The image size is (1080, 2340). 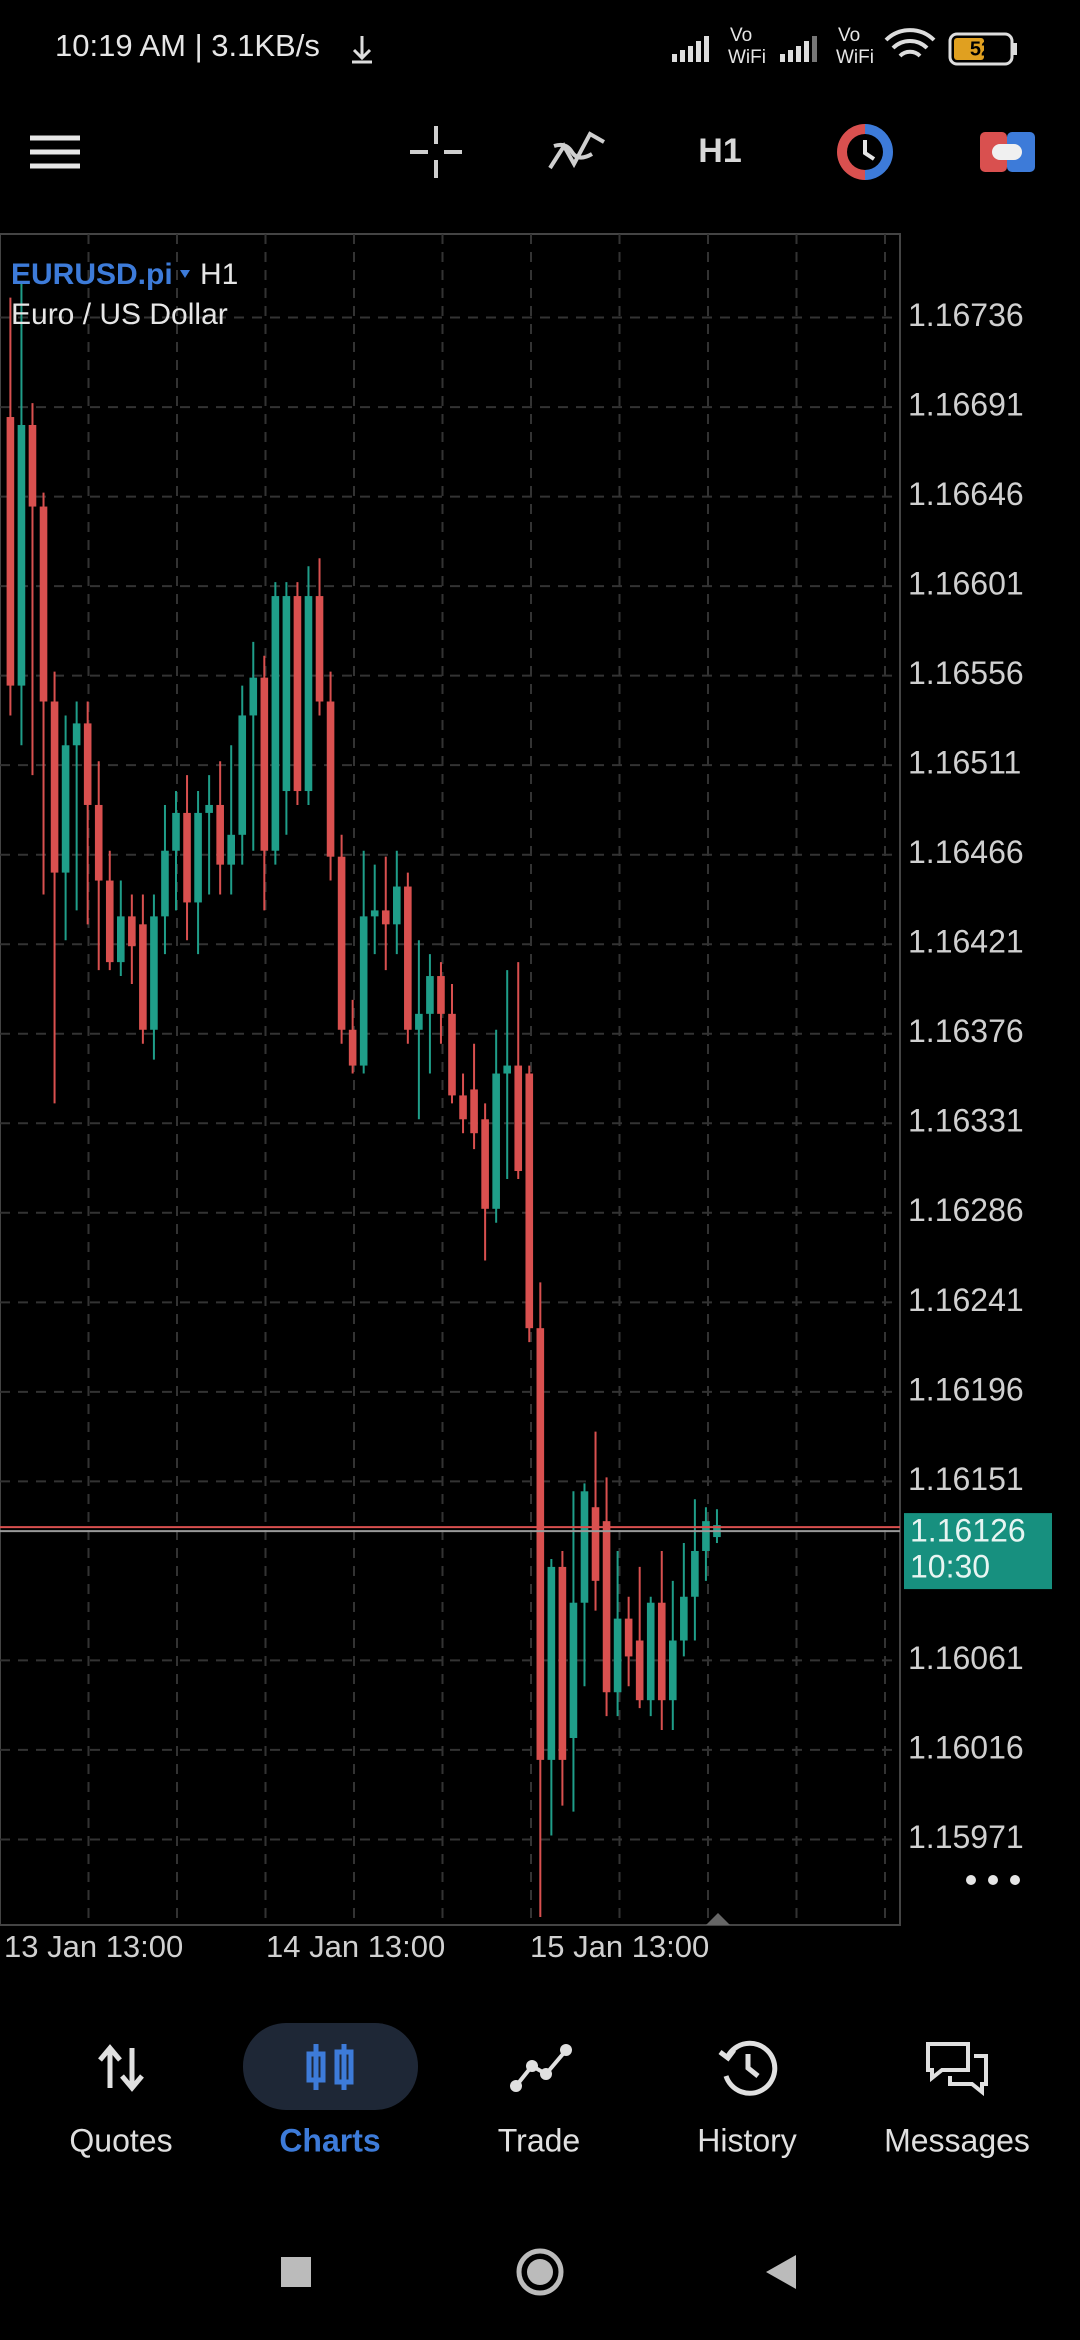 I want to click on back-button, so click(x=781, y=2272).